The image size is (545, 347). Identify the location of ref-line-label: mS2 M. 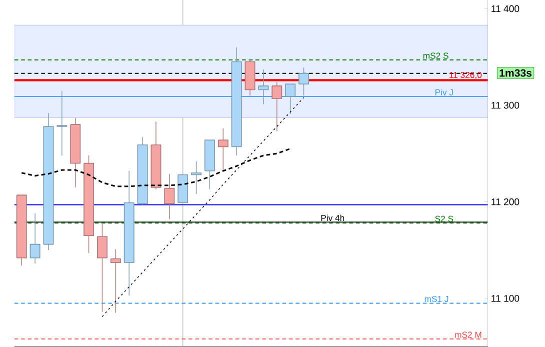
(468, 335).